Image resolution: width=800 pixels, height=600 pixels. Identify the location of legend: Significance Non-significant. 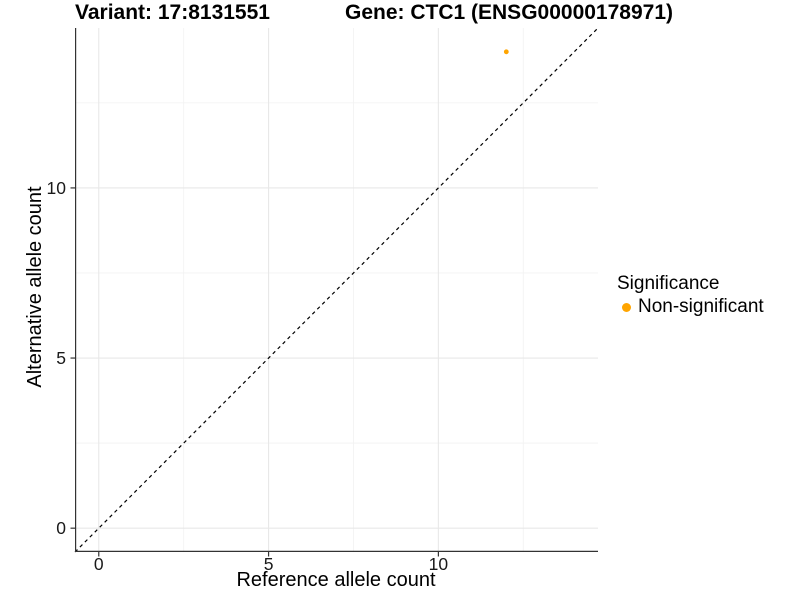
(690, 295).